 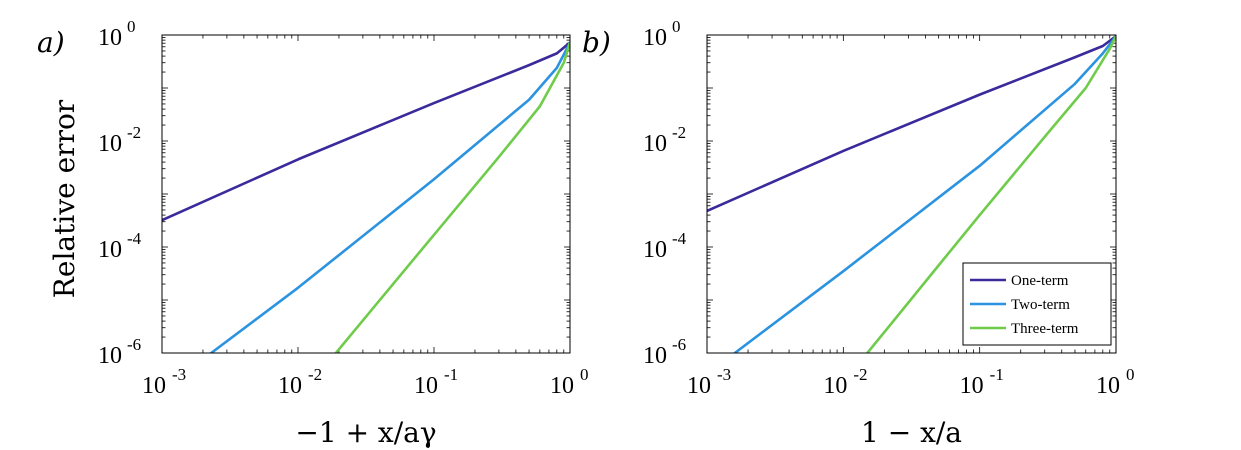 What do you see at coordinates (1040, 305) in the screenshot?
I see `svg-text: Two-term` at bounding box center [1040, 305].